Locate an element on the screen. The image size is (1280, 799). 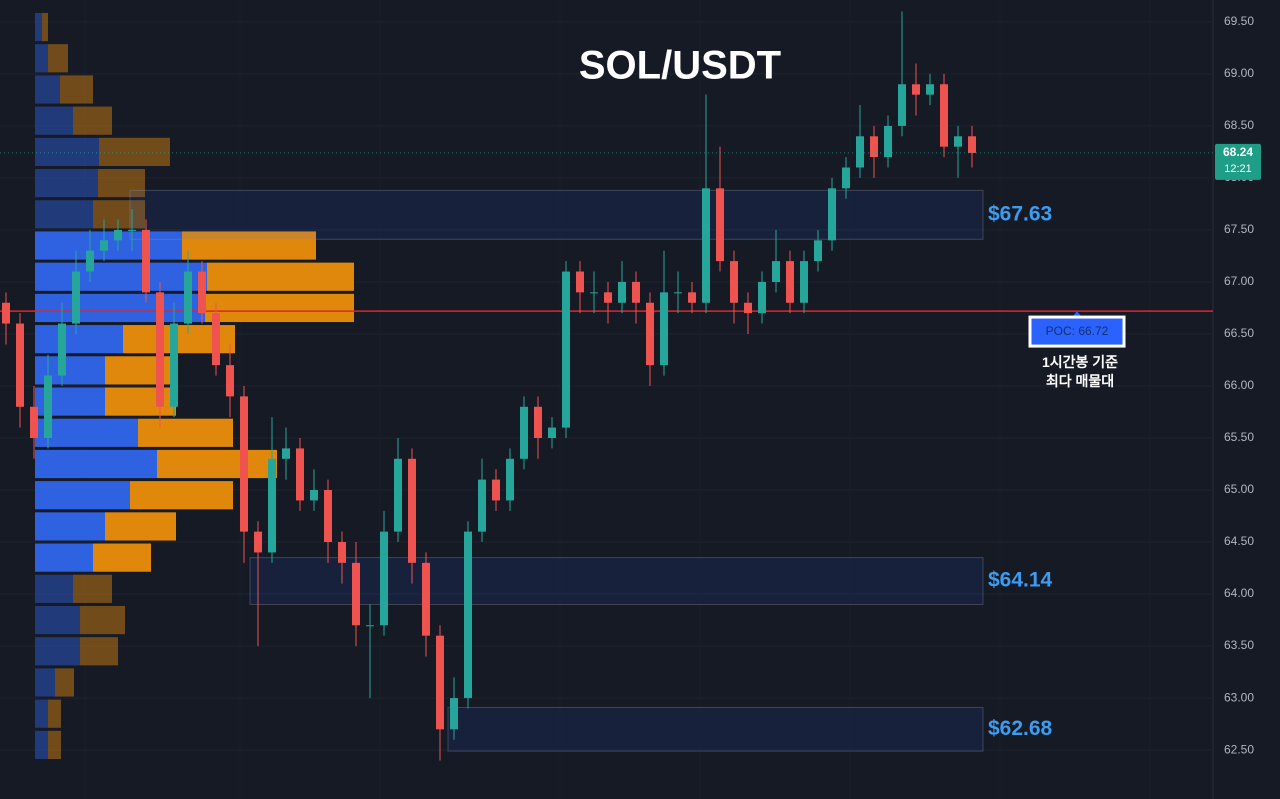
last-price-label: 68.24 is located at coordinates (1238, 152).